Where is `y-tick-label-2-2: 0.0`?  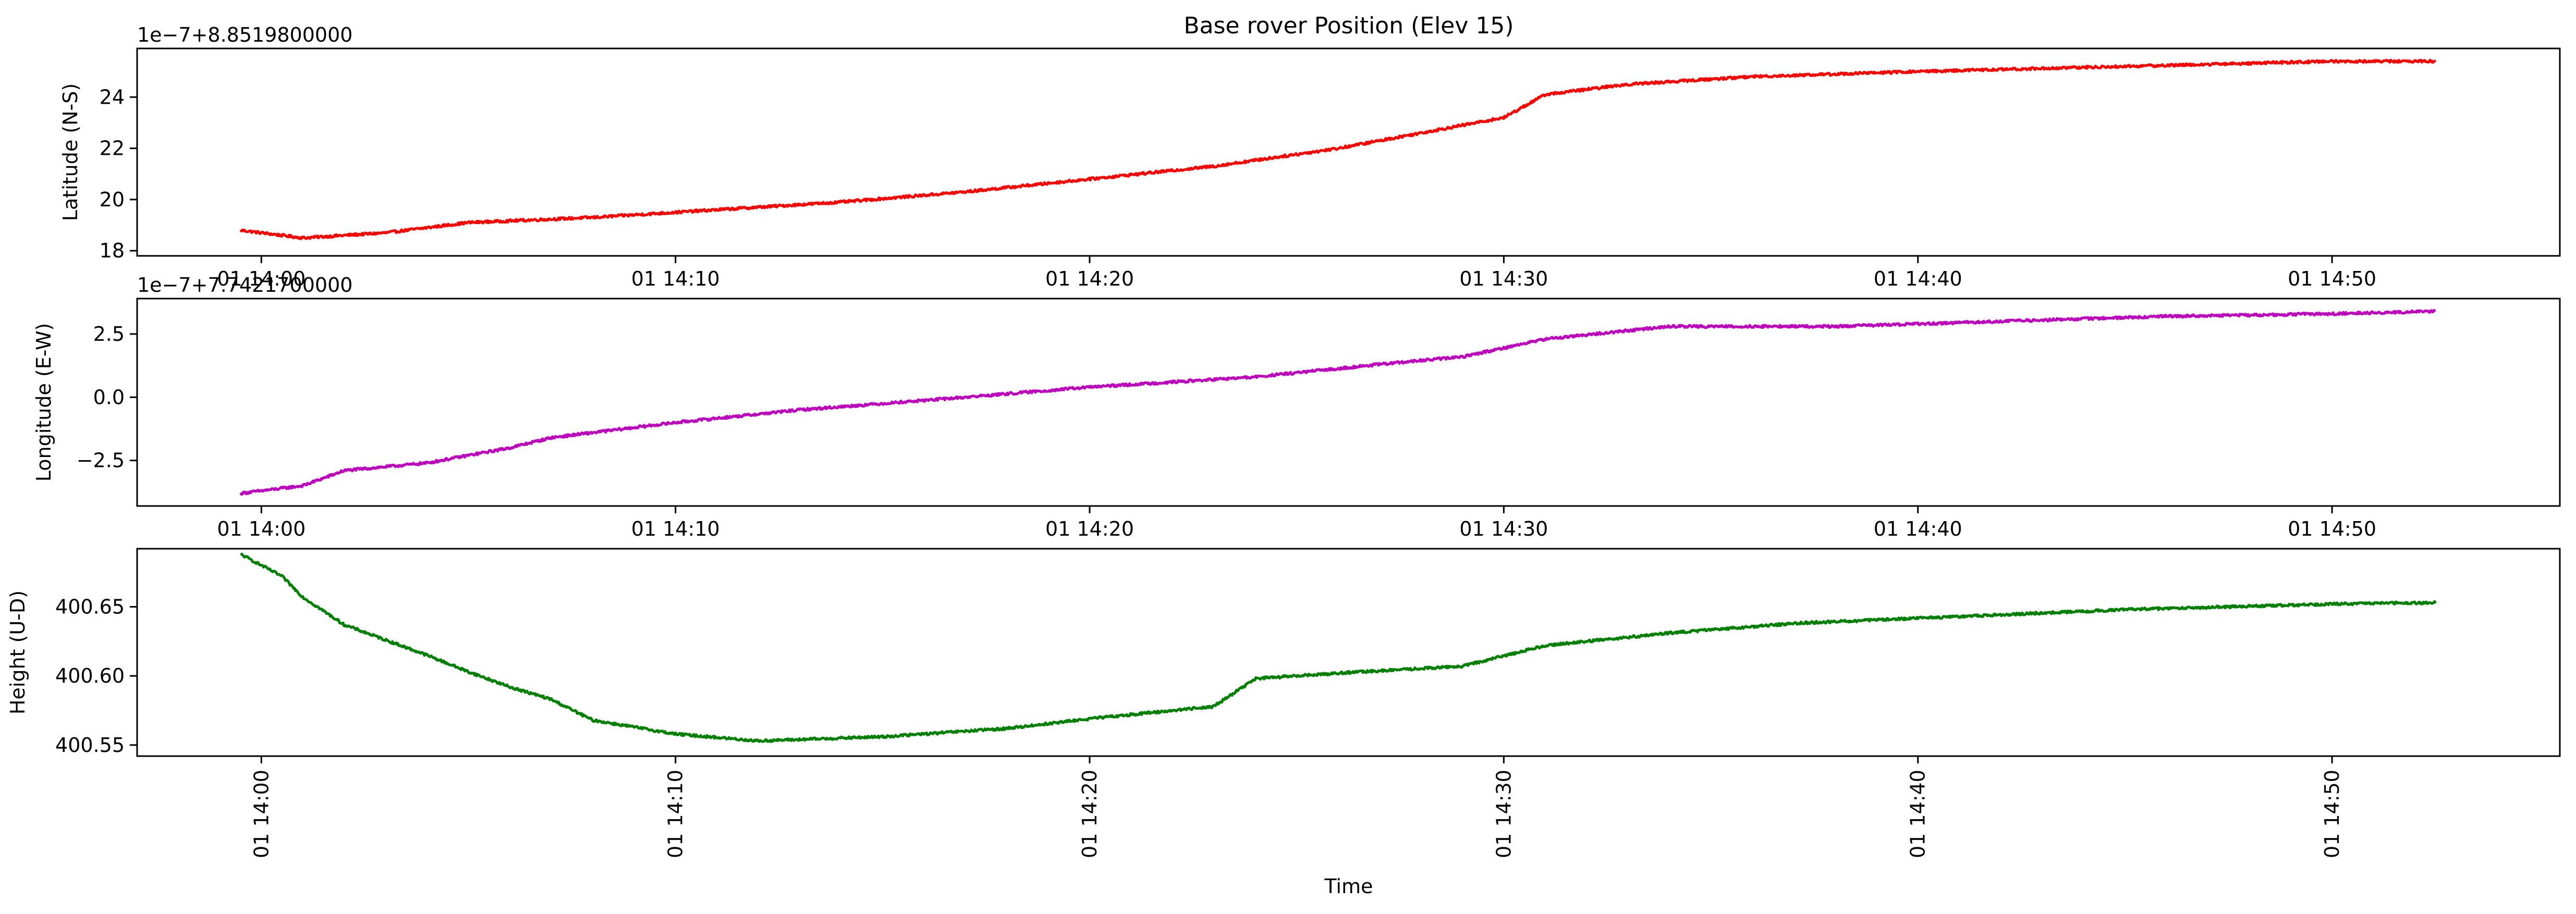
y-tick-label-2-2: 0.0 is located at coordinates (109, 397).